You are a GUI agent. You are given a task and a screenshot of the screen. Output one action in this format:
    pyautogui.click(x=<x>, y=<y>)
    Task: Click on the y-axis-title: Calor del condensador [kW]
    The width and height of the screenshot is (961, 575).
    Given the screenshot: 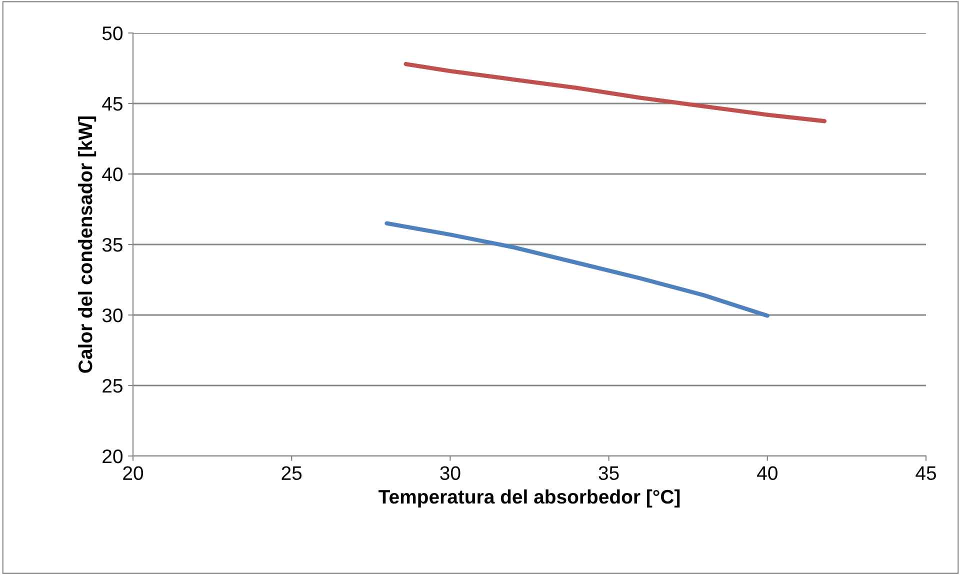 What is the action you would take?
    pyautogui.click(x=87, y=244)
    